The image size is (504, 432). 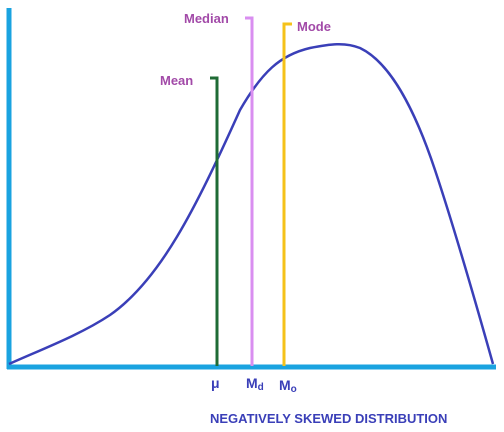 I want to click on median-line, so click(x=249, y=191).